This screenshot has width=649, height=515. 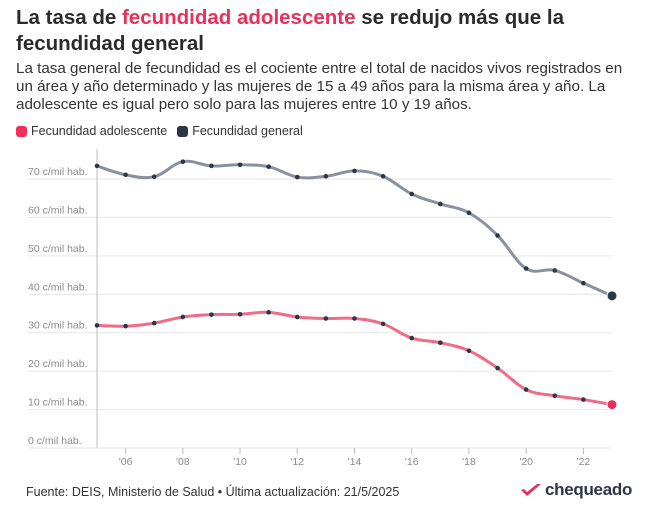 I want to click on legend-label-adolescente: Fecundidad adolescente, so click(x=99, y=131).